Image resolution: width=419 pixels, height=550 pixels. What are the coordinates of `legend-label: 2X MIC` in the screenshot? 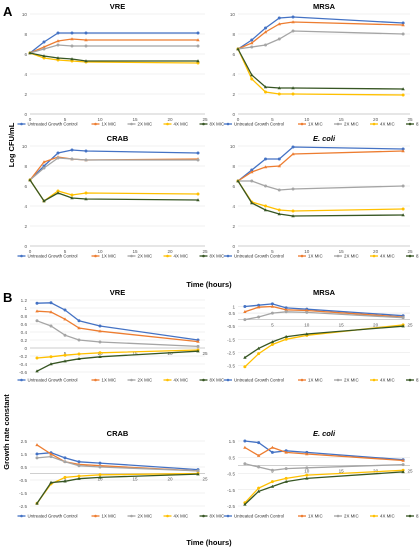 It's located at (351, 516).